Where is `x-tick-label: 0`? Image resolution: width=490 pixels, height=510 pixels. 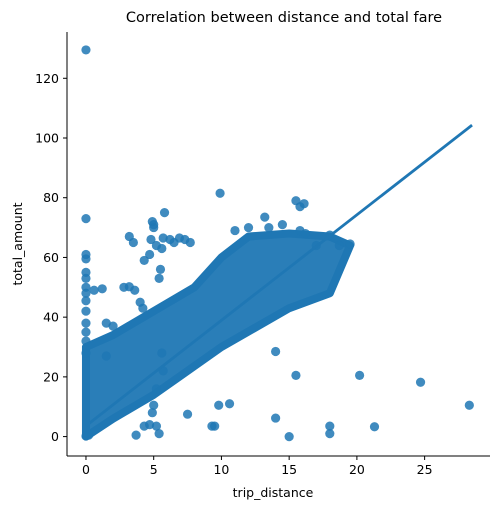
x-tick-label: 0 is located at coordinates (86, 469).